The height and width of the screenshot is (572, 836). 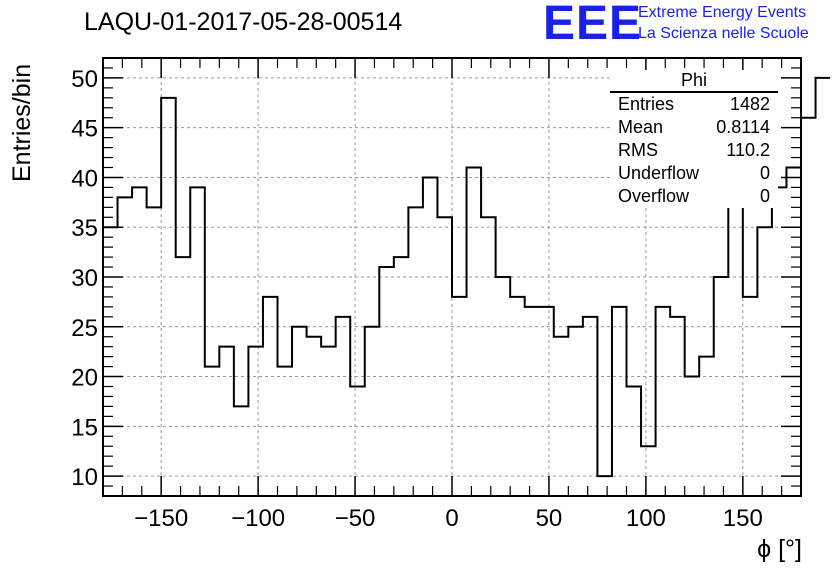 What do you see at coordinates (638, 150) in the screenshot?
I see `stats-label: RMS` at bounding box center [638, 150].